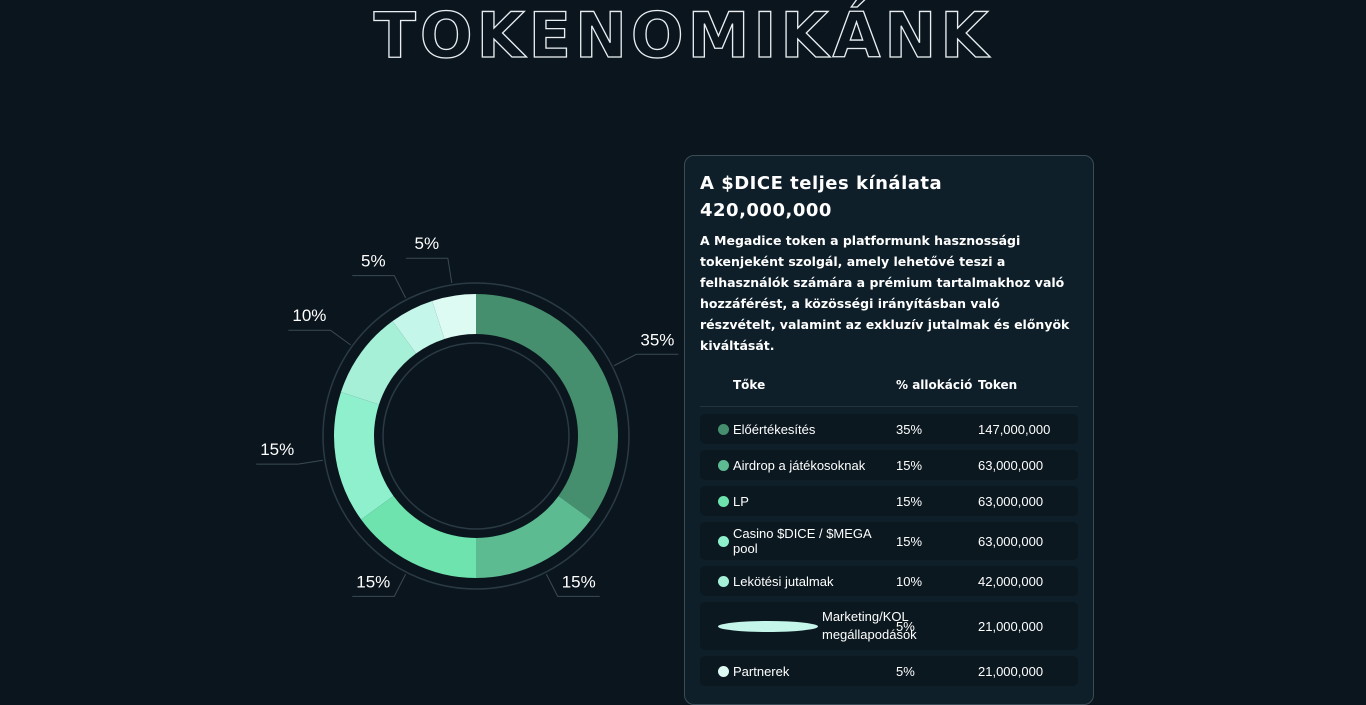 Image resolution: width=1366 pixels, height=705 pixels. What do you see at coordinates (909, 429) in the screenshot?
I see `allocation-percent: 35%` at bounding box center [909, 429].